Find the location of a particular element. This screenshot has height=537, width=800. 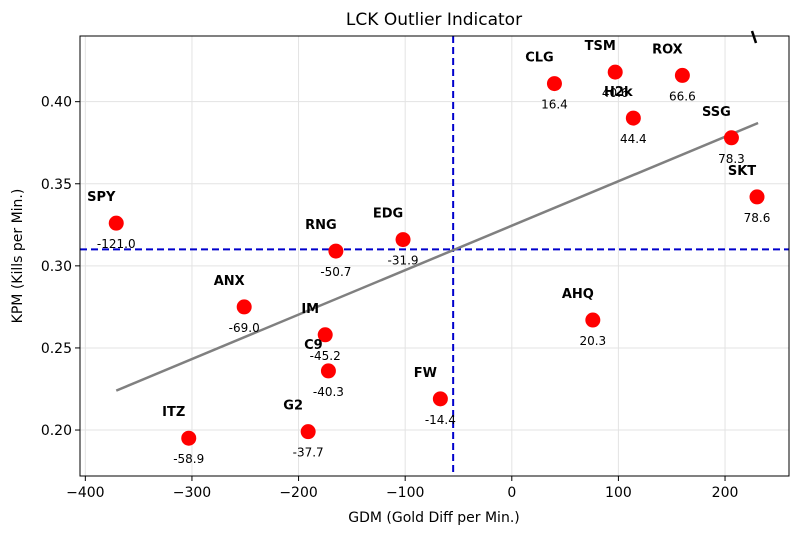

team-label: CLG is located at coordinates (539, 58).